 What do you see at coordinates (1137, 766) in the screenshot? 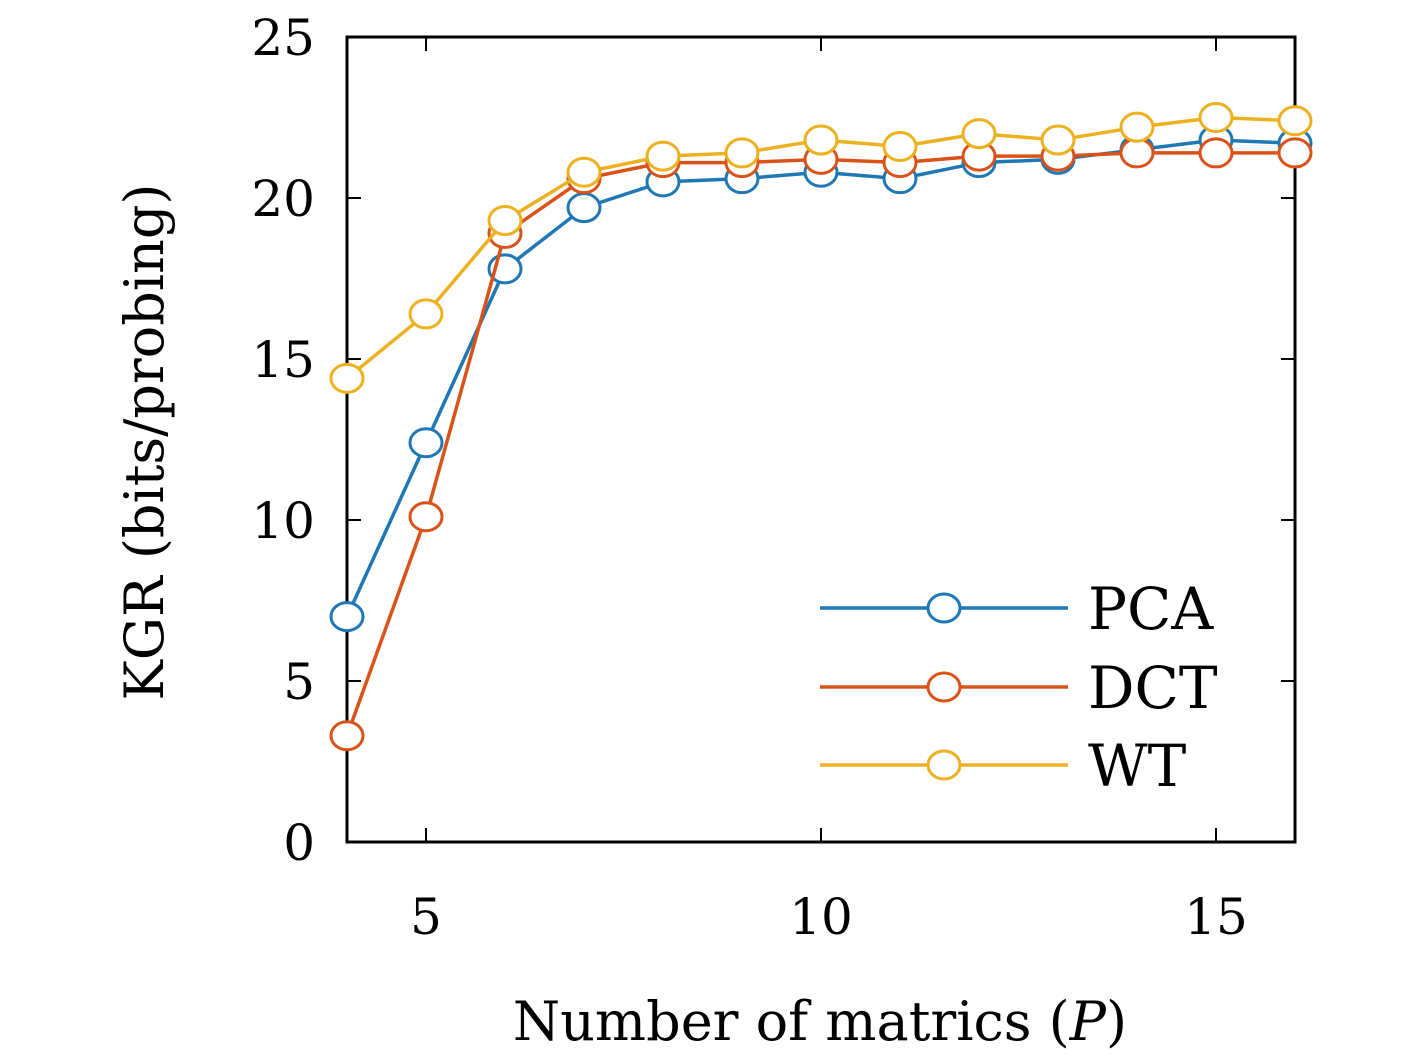
I see `legend-label-wt: WT` at bounding box center [1137, 766].